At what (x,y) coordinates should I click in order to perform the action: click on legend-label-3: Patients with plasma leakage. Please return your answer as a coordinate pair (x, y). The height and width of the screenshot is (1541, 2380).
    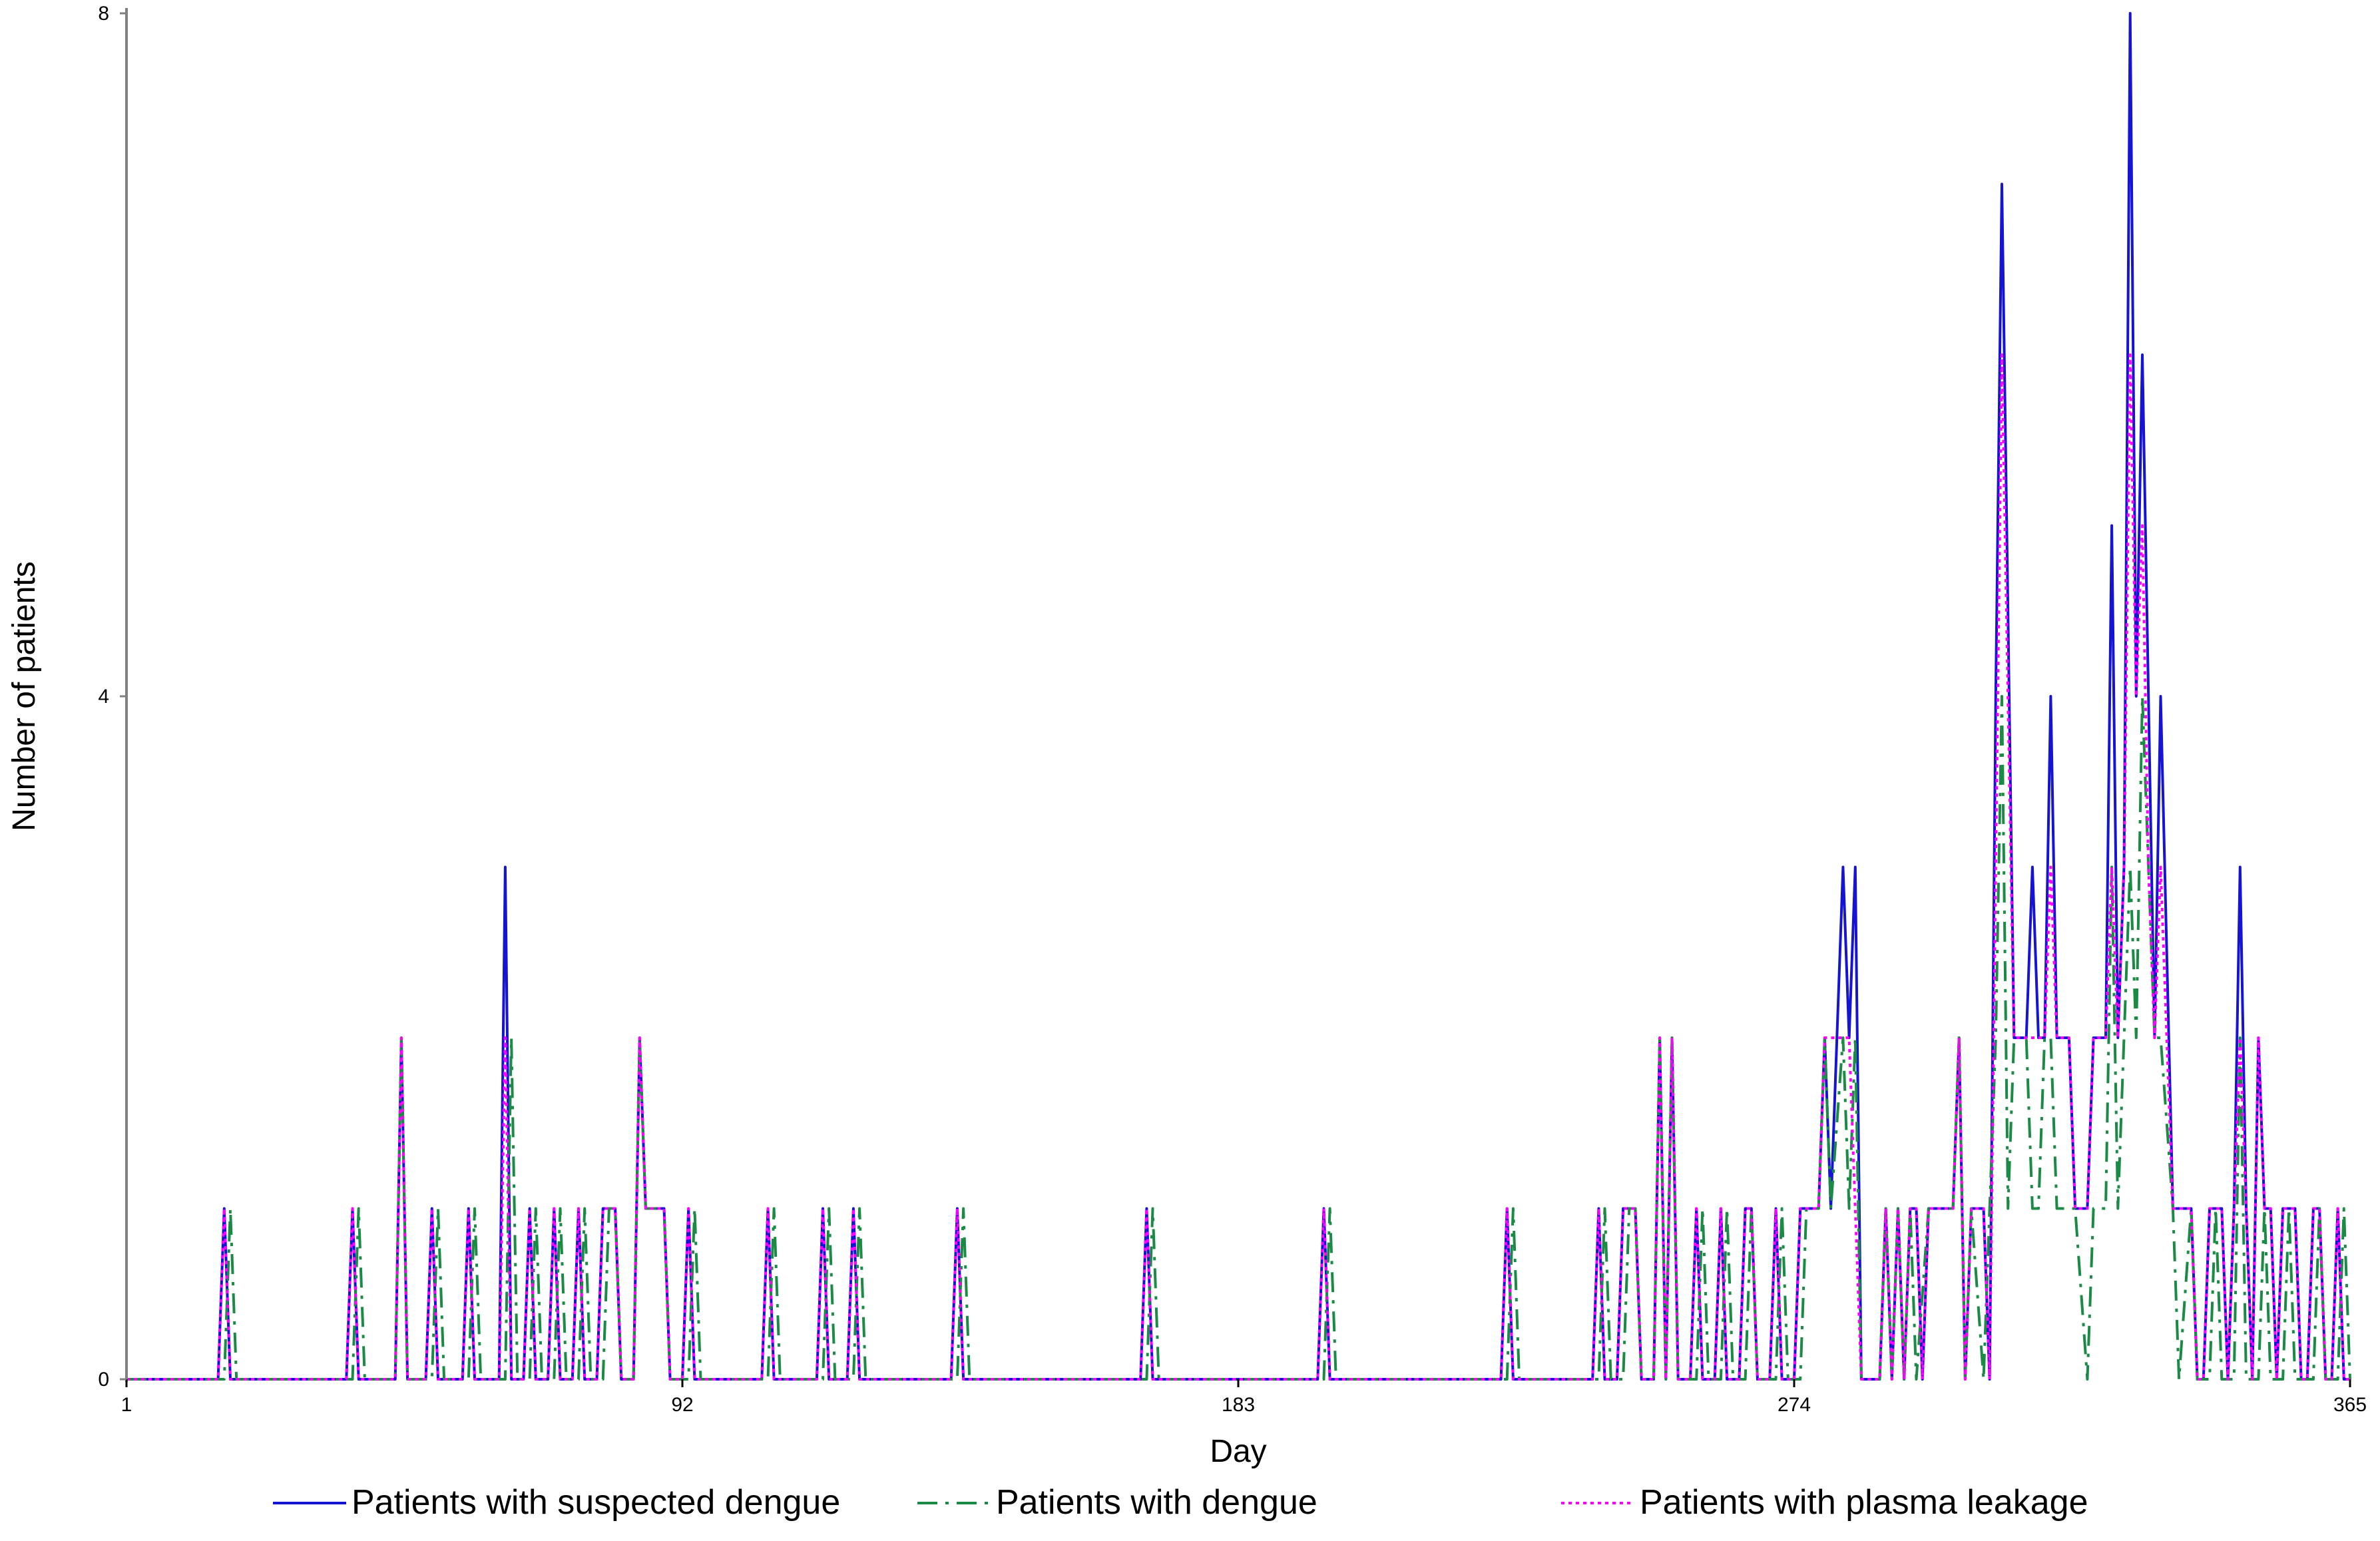
    Looking at the image, I should click on (1864, 1502).